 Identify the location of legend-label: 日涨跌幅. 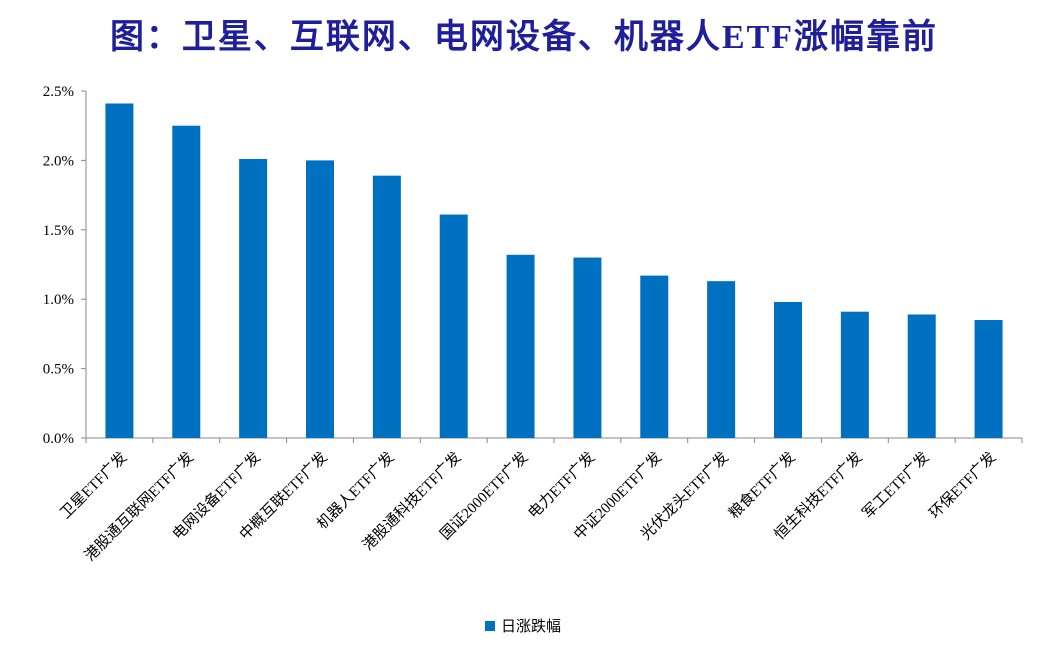
(531, 626).